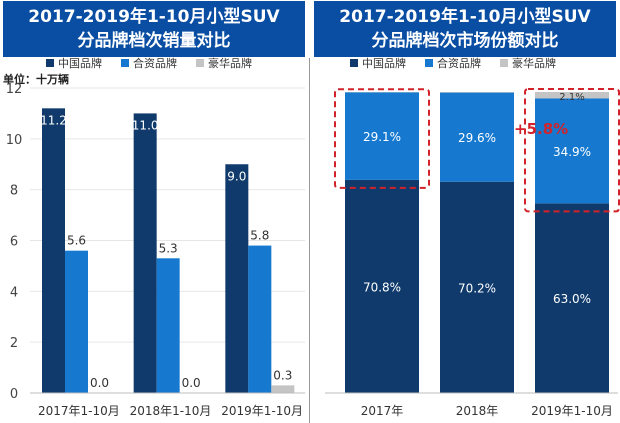 This screenshot has width=620, height=423. Describe the element at coordinates (477, 411) in the screenshot. I see `right-category-label-1: 2018年` at that location.